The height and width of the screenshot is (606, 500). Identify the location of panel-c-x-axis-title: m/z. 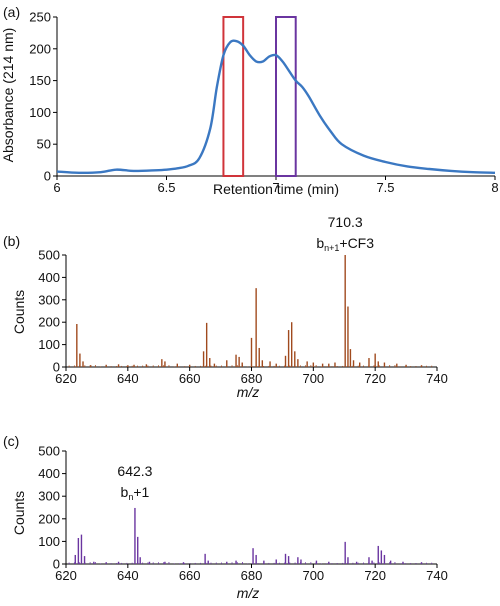
(248, 593).